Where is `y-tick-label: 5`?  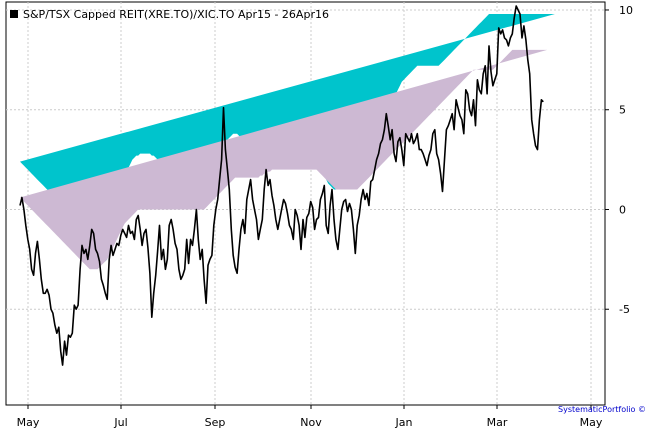
y-tick-label: 5 is located at coordinates (622, 110).